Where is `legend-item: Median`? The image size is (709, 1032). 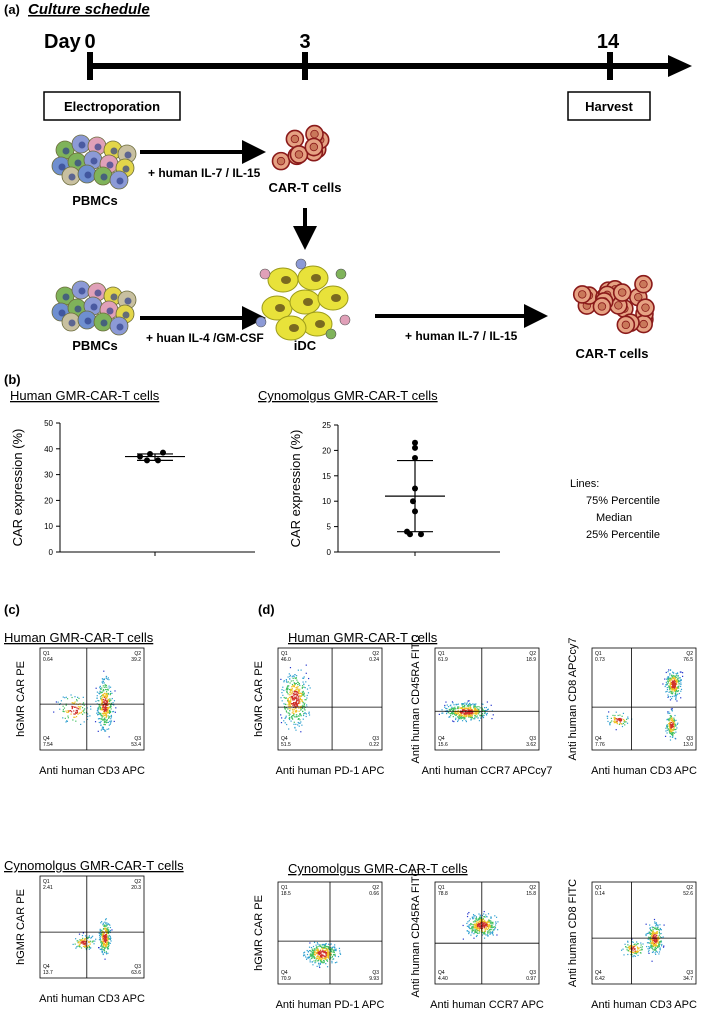
legend-item: Median is located at coordinates (614, 518).